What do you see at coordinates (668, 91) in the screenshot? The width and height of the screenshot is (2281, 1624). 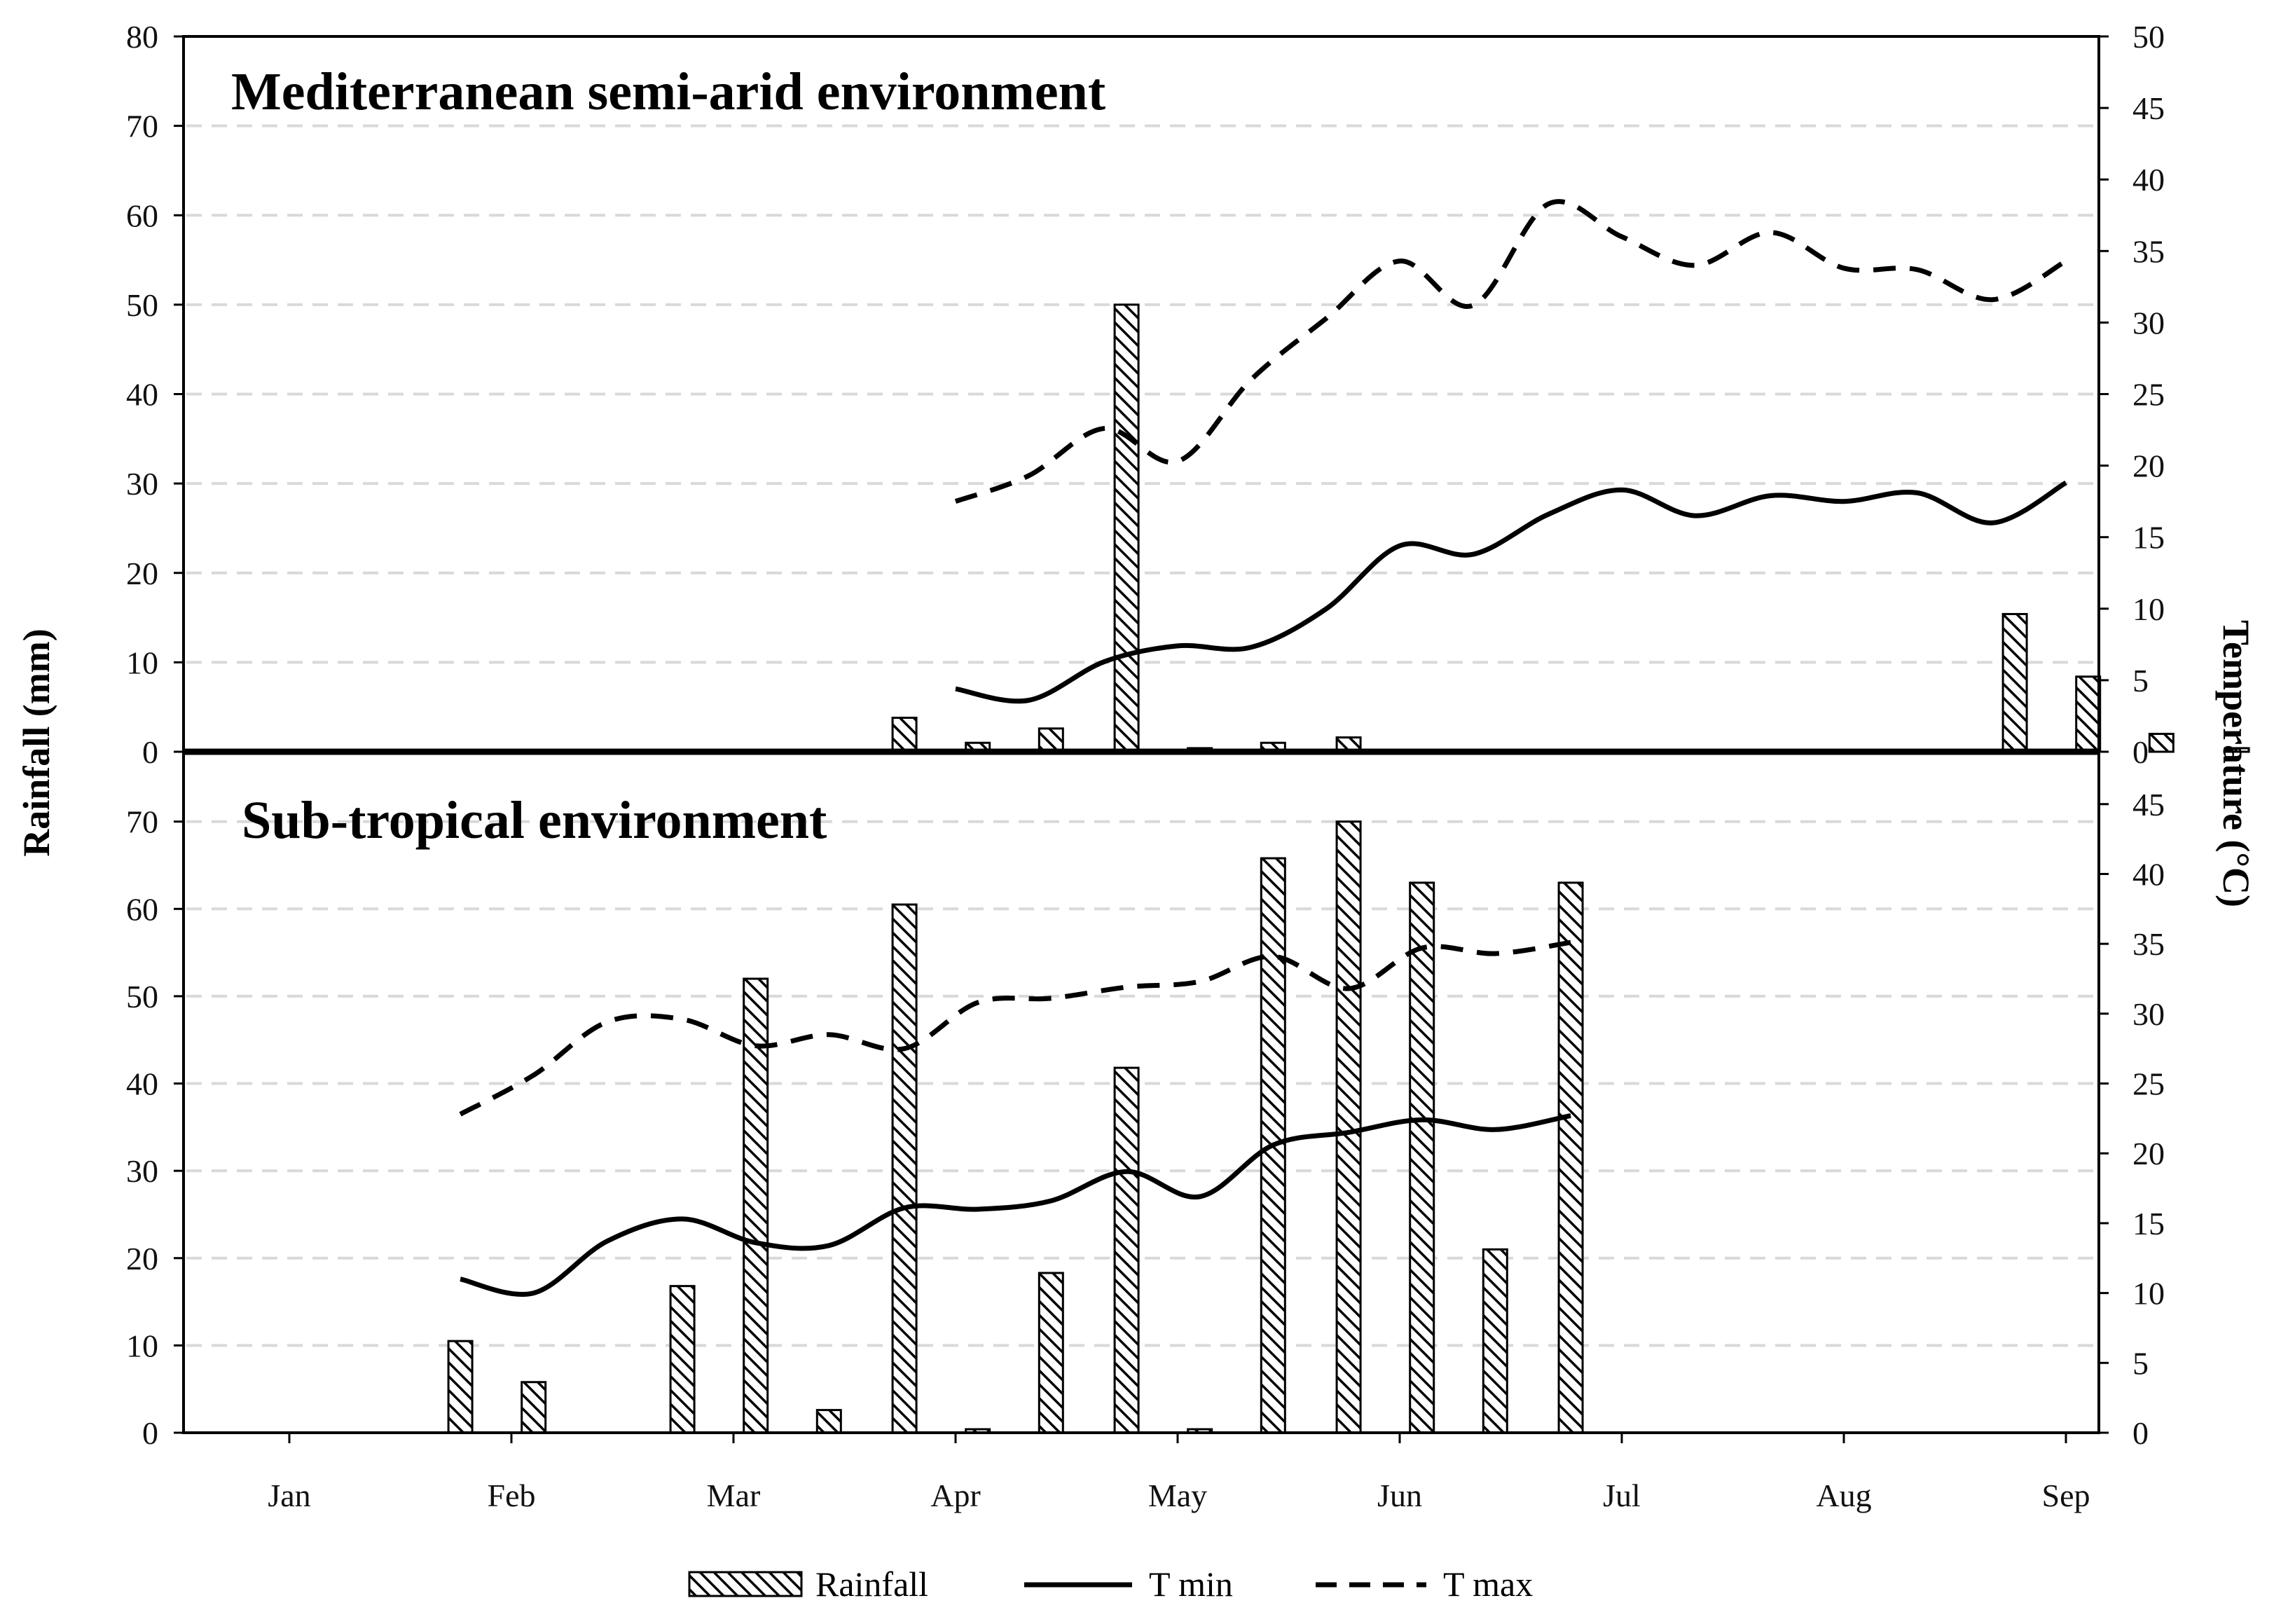 I see `top-panel-title: Mediterranean semi-arid environment` at bounding box center [668, 91].